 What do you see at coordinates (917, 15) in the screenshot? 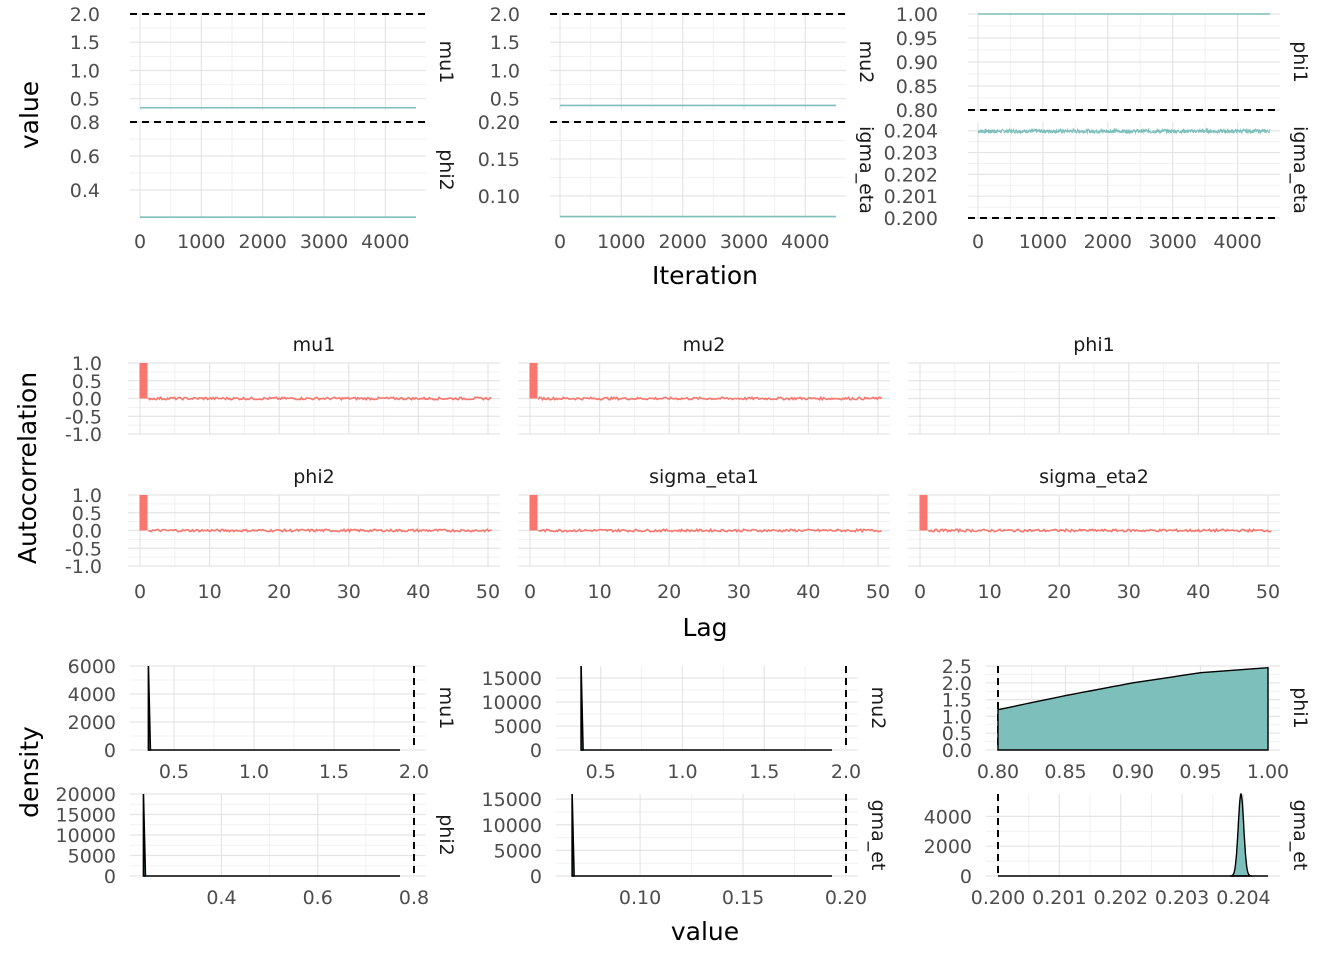
I see `trace-panel-5-y-tick-label: 1.00` at bounding box center [917, 15].